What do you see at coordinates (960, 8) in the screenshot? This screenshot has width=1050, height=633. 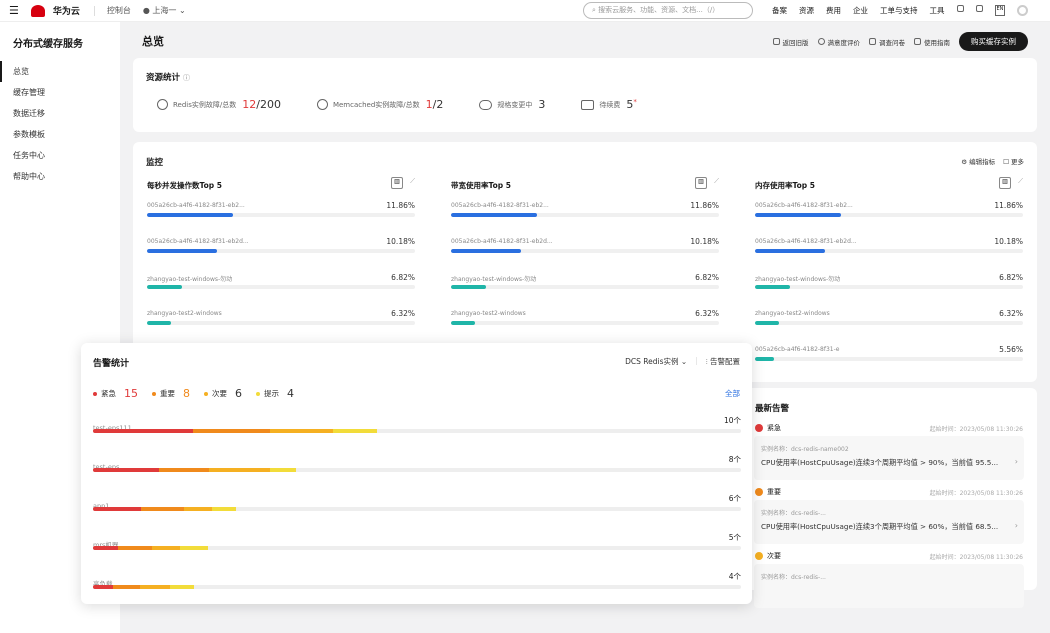 I see `terminal-icon` at bounding box center [960, 8].